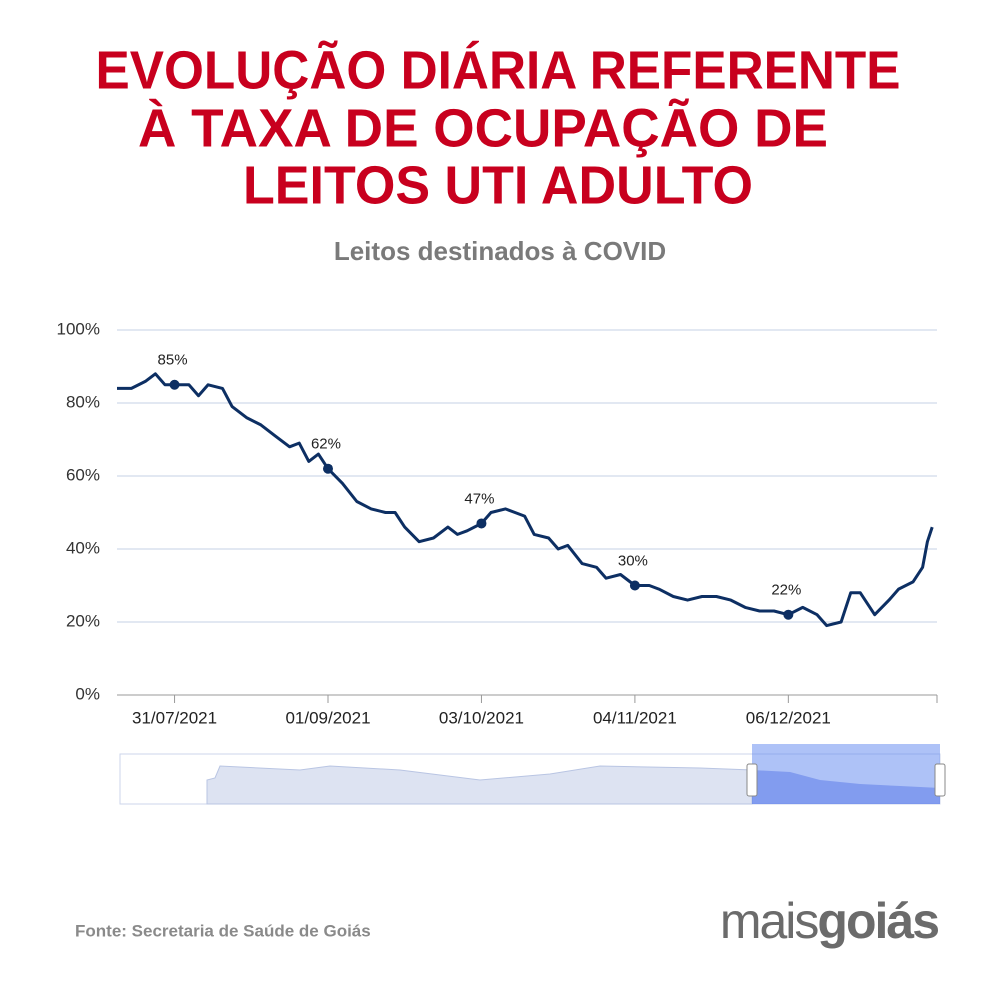 This screenshot has width=1000, height=1000. I want to click on title-line: EVOLUÇÃO DIÁRIA REFERENTE, so click(498, 70).